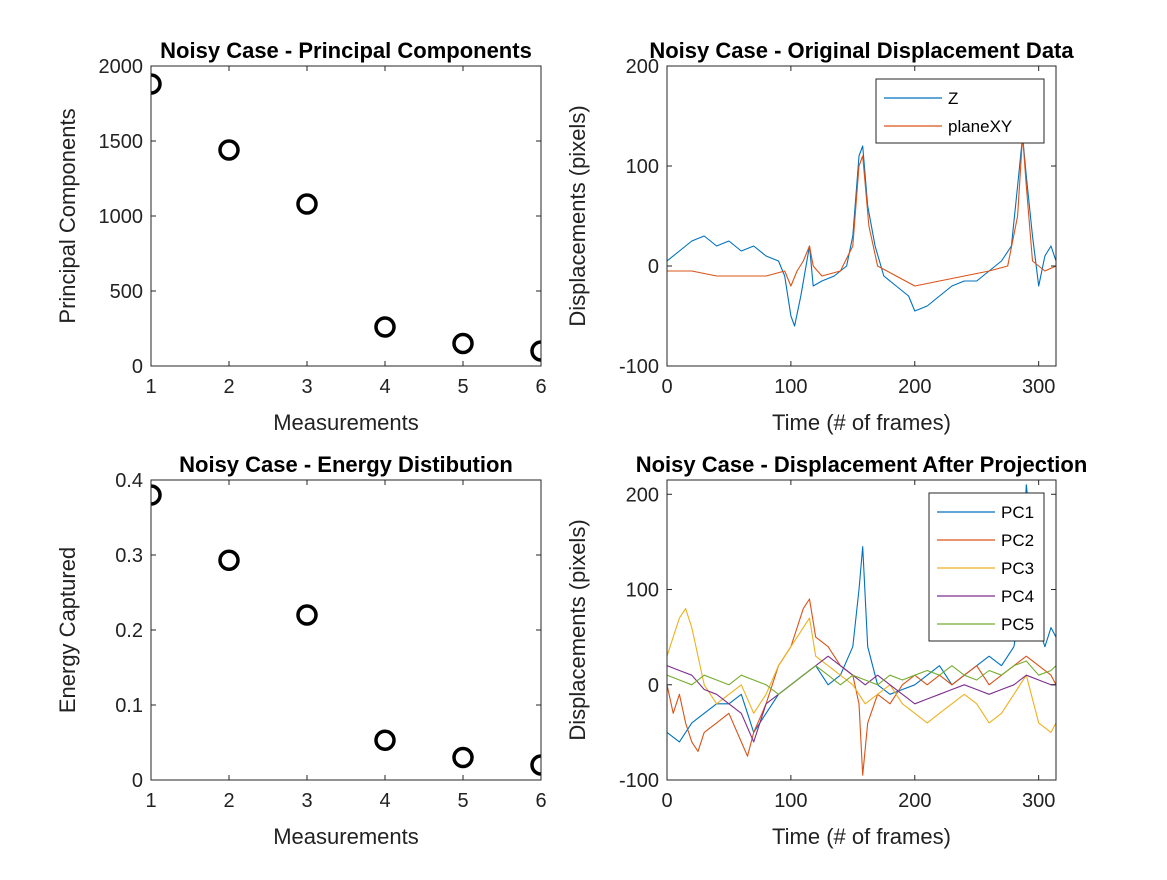 The height and width of the screenshot is (880, 1167). Describe the element at coordinates (346, 50) in the screenshot. I see `chart-title: Noisy Case - Principal Components` at that location.